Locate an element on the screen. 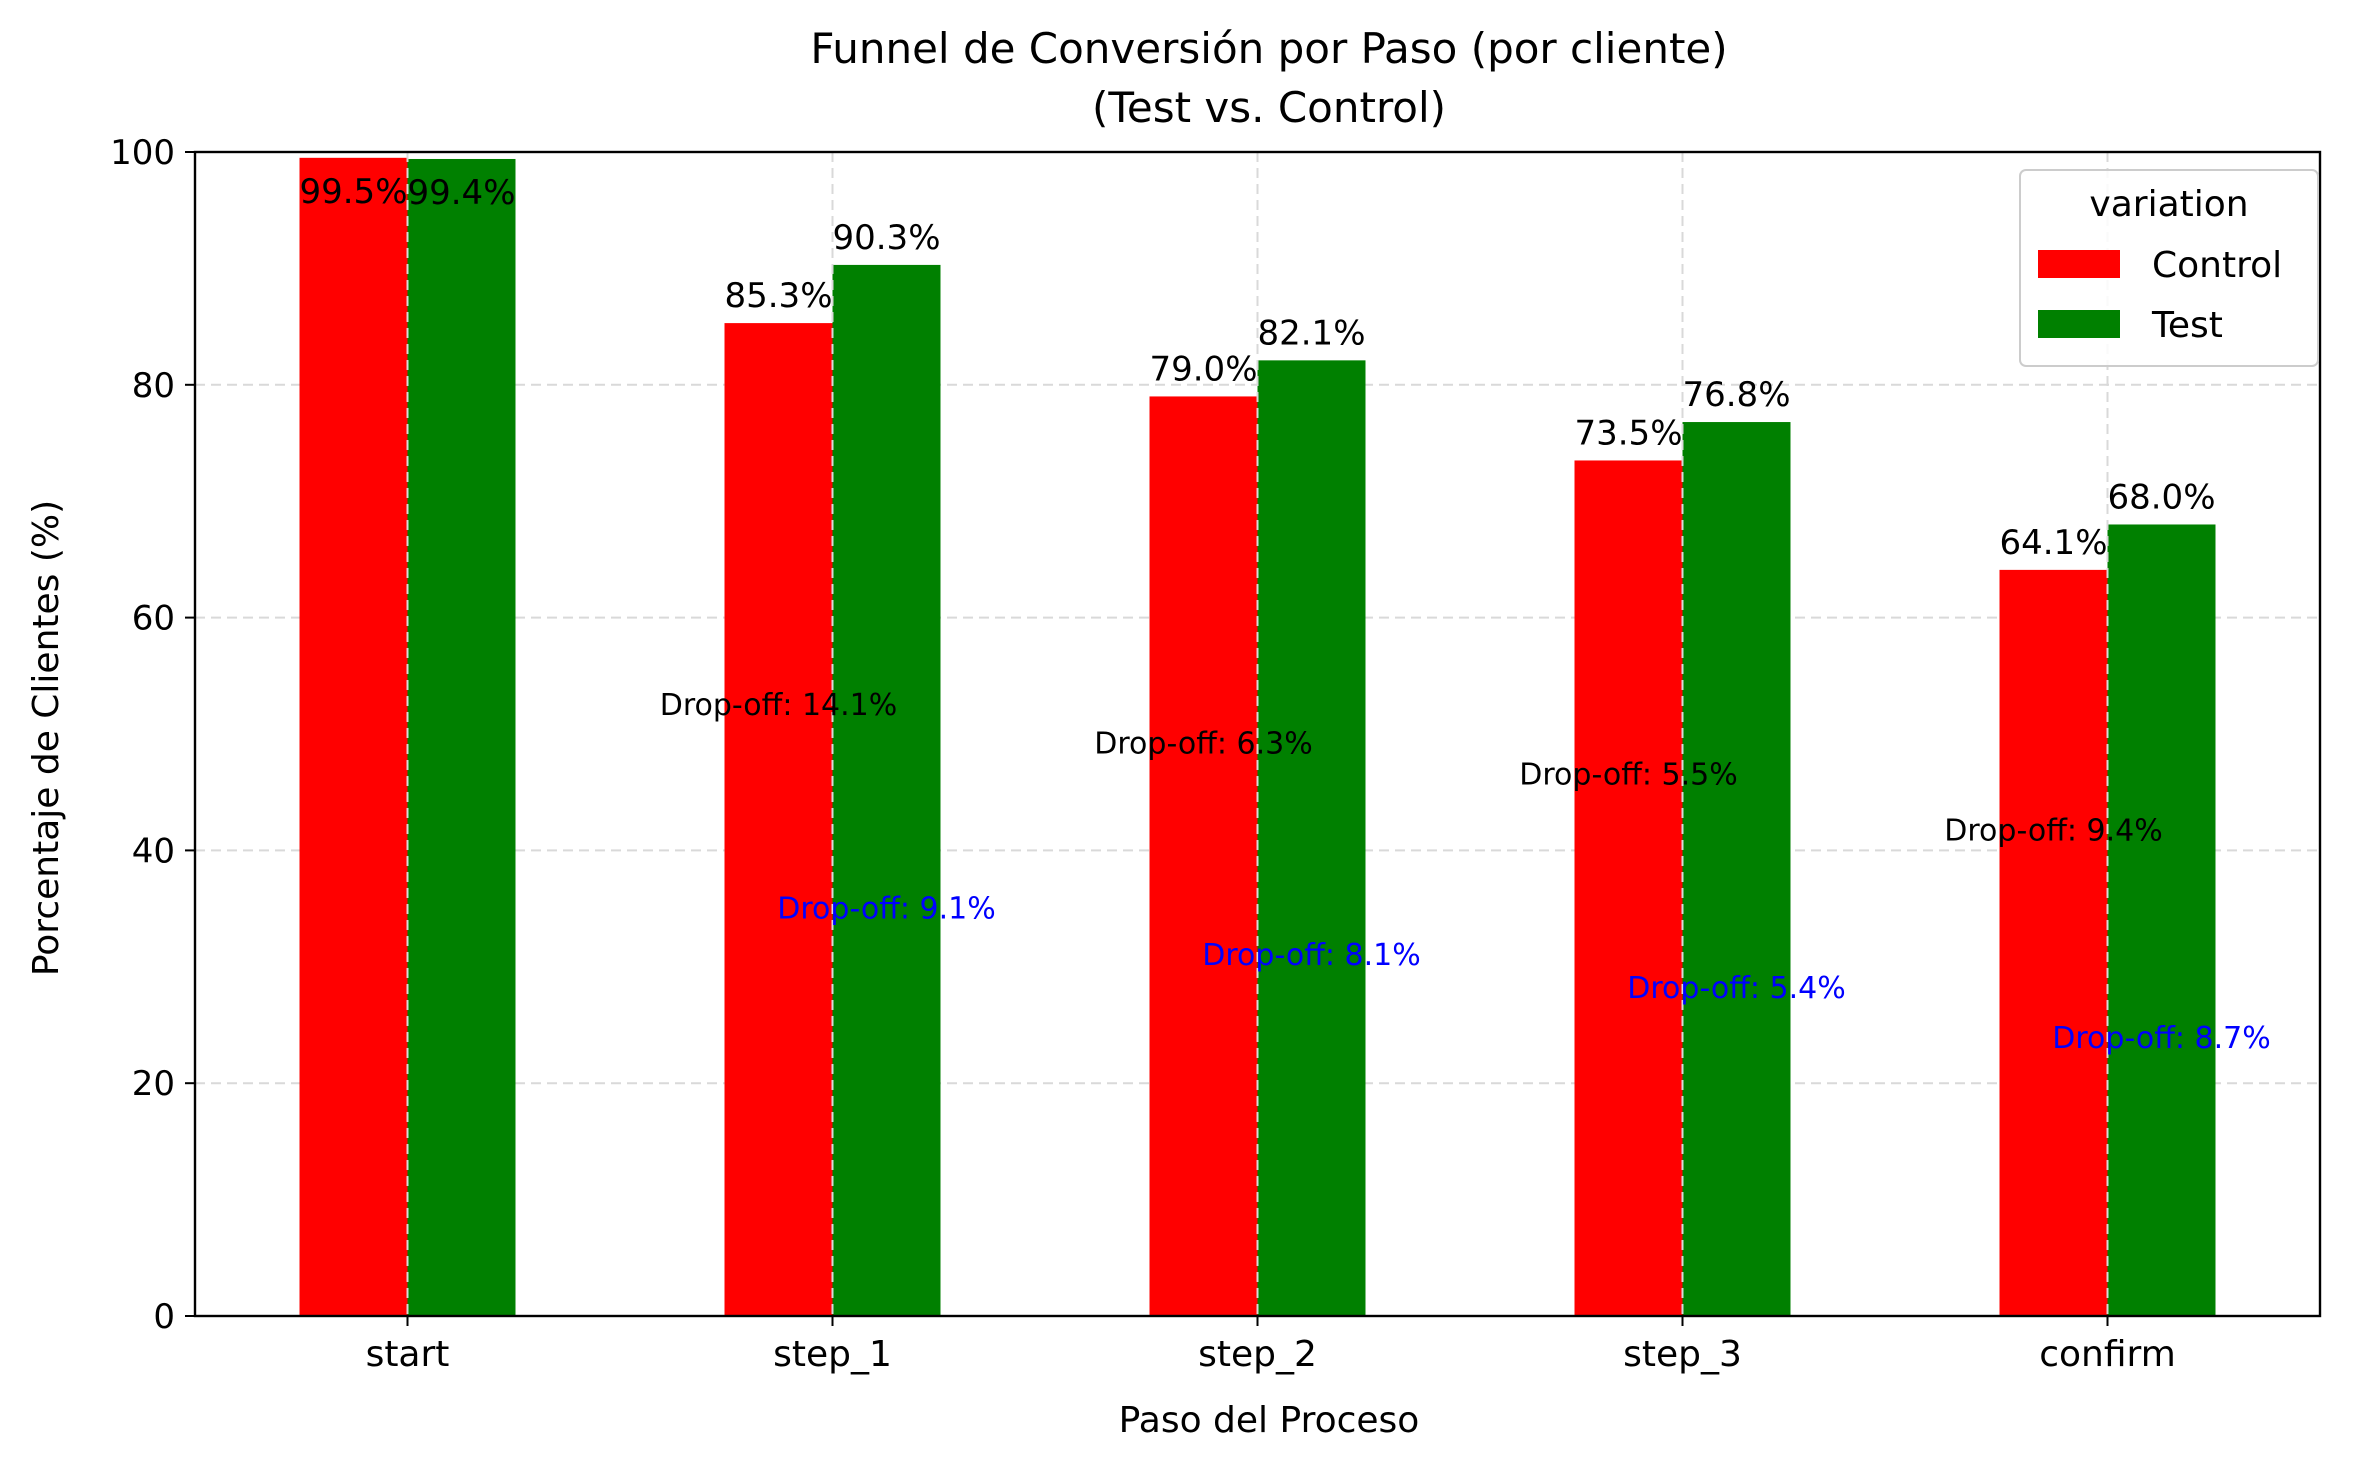 This screenshot has width=2367, height=1475. legend: variation Control Test is located at coordinates (2169, 268).